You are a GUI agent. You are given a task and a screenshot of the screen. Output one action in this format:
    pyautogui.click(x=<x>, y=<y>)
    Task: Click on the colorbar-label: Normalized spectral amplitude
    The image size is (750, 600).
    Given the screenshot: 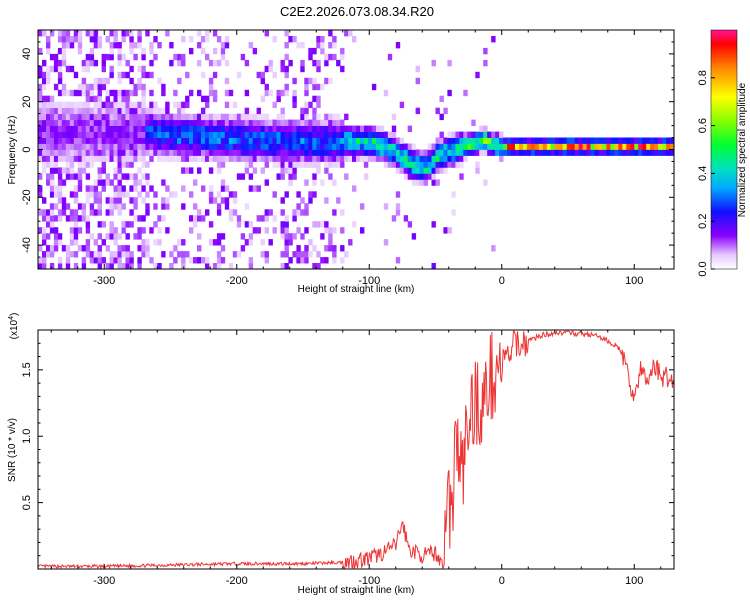 What is the action you would take?
    pyautogui.click(x=742, y=149)
    